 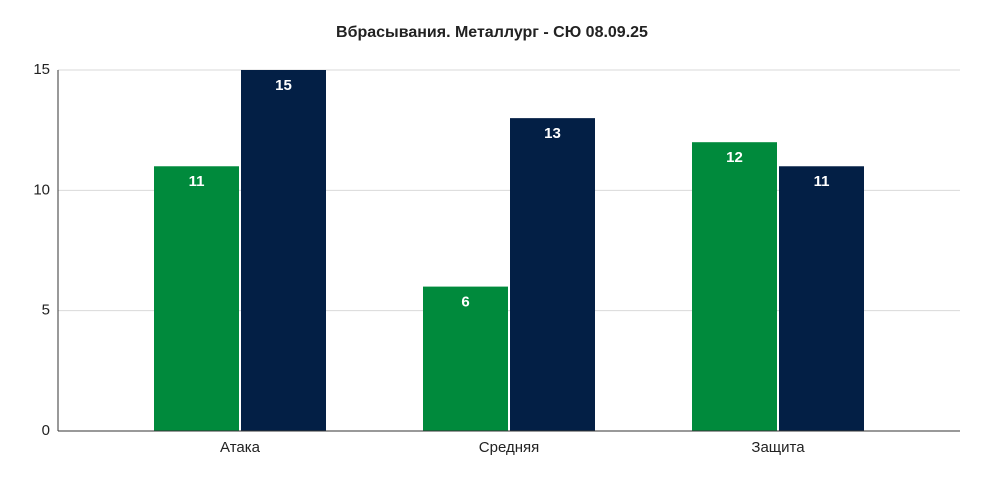 What do you see at coordinates (492, 32) in the screenshot?
I see `chart-title: Вбрасывания. Металлург - СЮ 08.09.25` at bounding box center [492, 32].